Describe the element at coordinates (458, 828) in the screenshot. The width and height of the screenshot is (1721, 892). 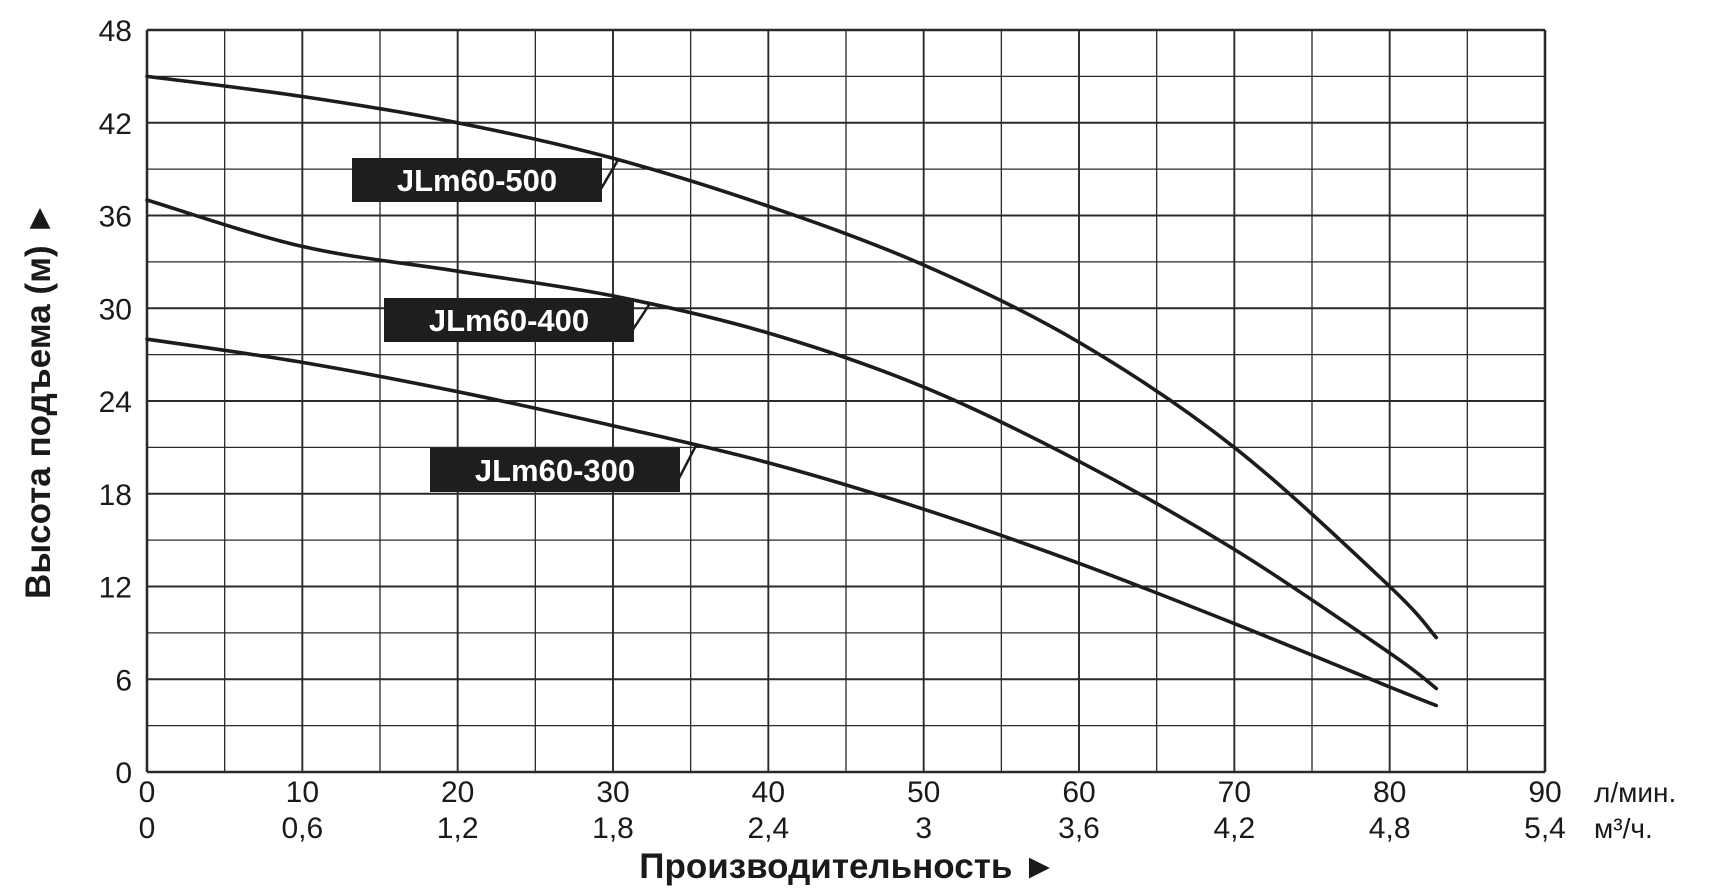
I see `x-tick-label-secondary: 1,2` at that location.